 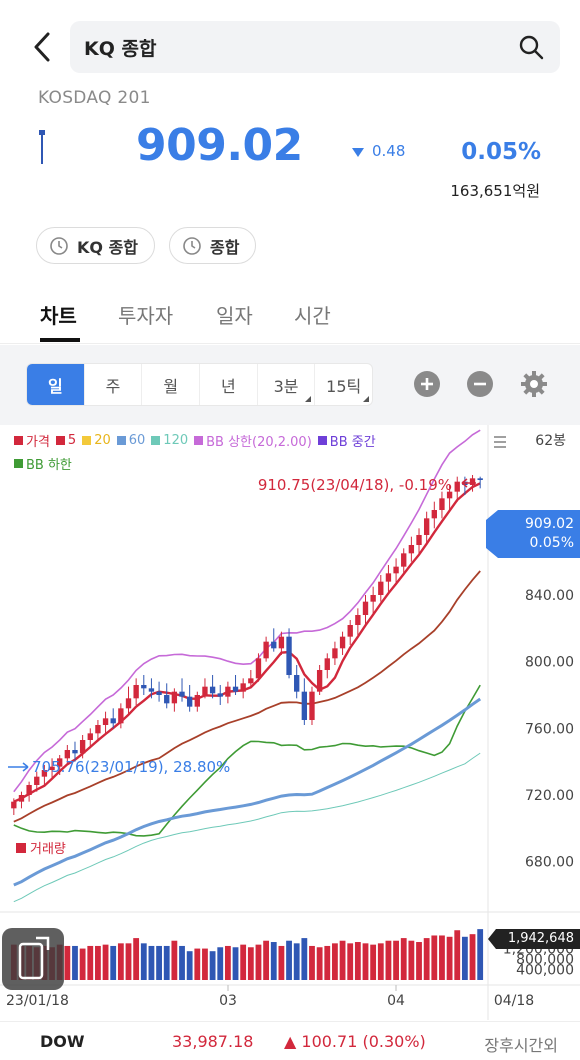 I want to click on chip-kq-composite: KQ 종합, so click(x=96, y=245).